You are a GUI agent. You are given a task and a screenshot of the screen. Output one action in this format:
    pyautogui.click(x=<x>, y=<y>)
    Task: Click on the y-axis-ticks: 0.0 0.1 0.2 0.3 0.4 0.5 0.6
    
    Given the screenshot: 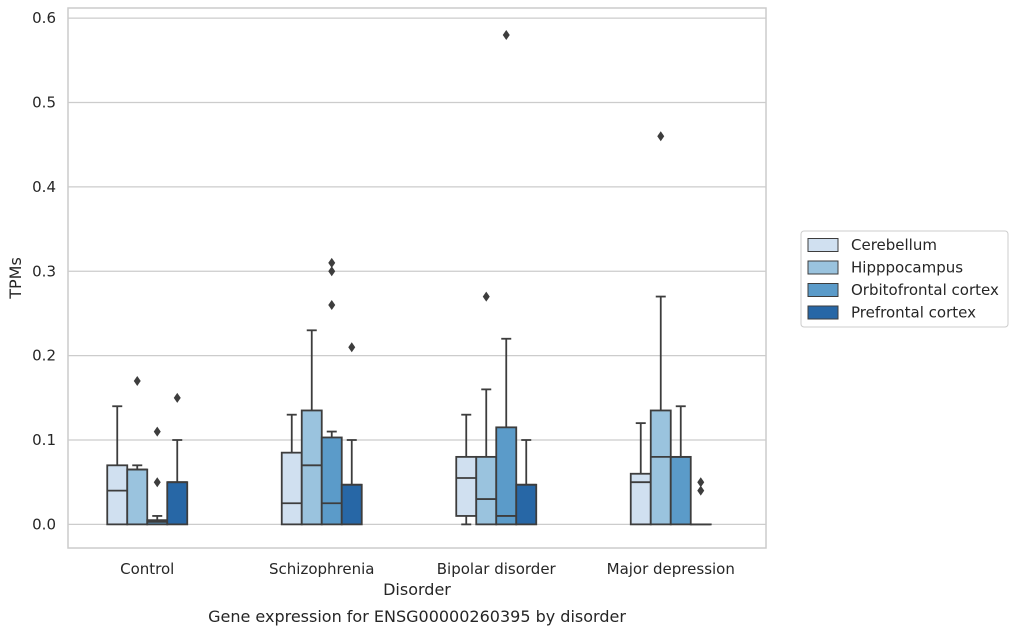 What is the action you would take?
    pyautogui.click(x=44, y=271)
    